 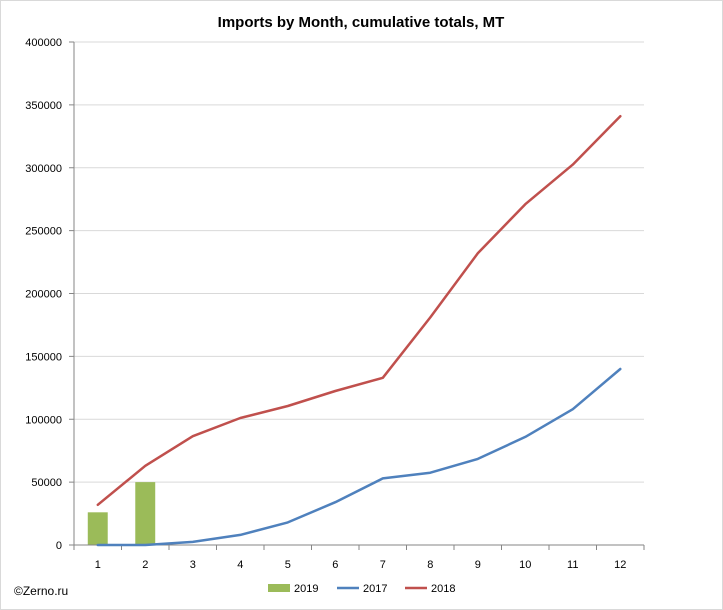 What do you see at coordinates (145, 565) in the screenshot?
I see `x-tick-label-2: 2` at bounding box center [145, 565].